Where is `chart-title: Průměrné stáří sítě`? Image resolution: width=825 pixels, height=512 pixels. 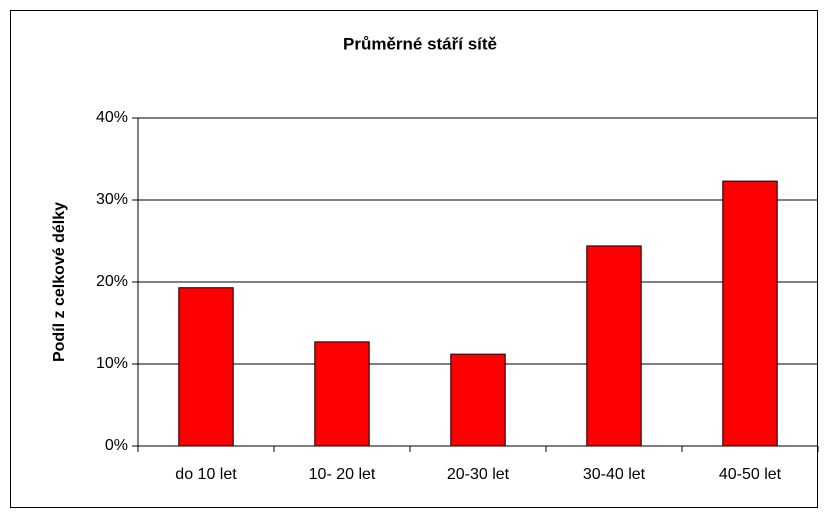
chart-title: Průměrné stáří sítě is located at coordinates (420, 43).